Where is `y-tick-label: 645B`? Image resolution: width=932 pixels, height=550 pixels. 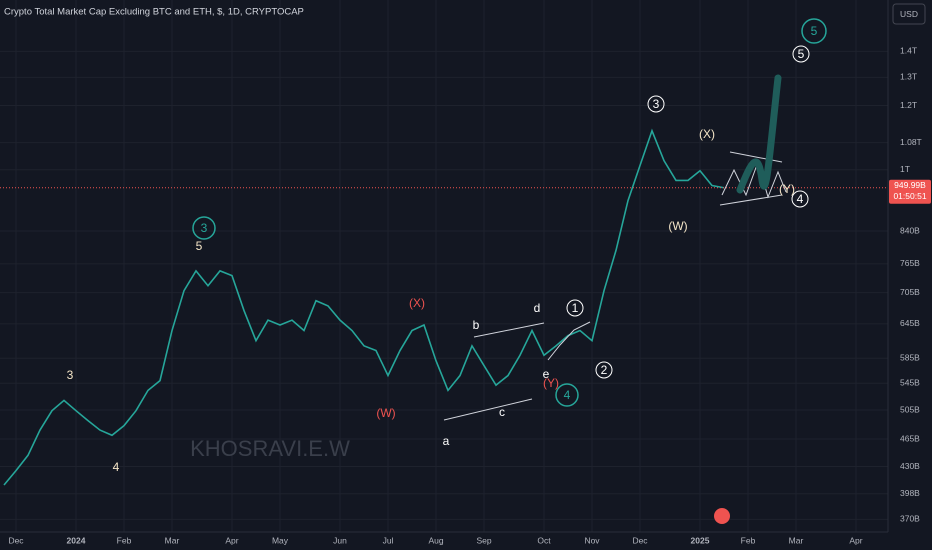 y-tick-label: 645B is located at coordinates (910, 323).